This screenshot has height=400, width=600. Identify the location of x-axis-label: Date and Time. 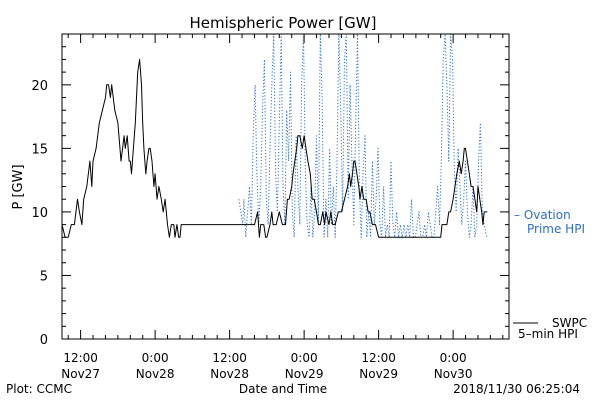
(283, 389).